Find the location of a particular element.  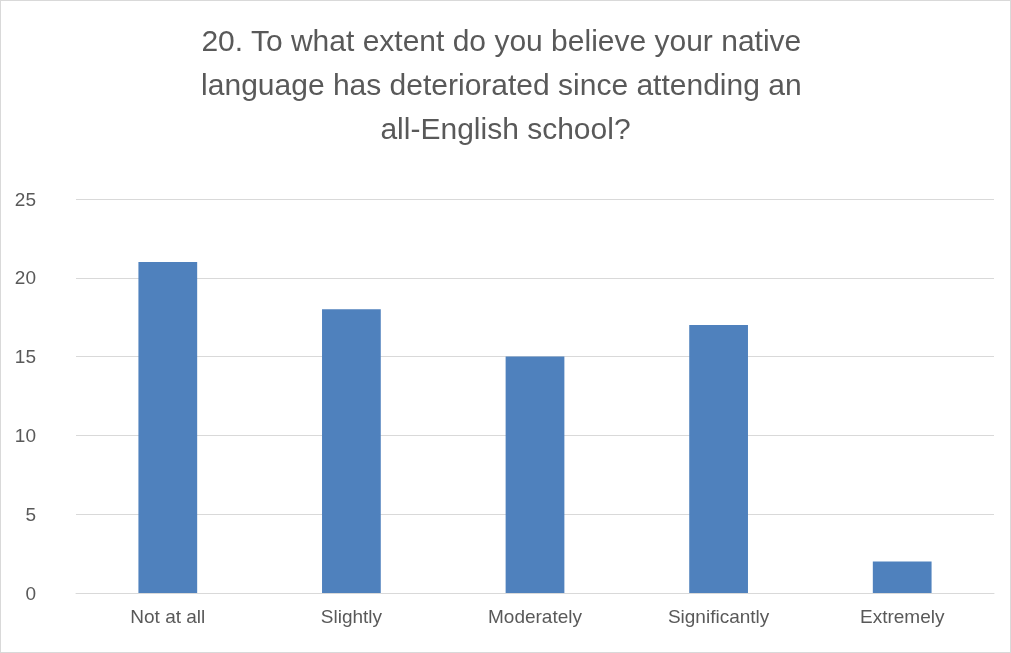

y-tick-label: 0 is located at coordinates (30, 593).